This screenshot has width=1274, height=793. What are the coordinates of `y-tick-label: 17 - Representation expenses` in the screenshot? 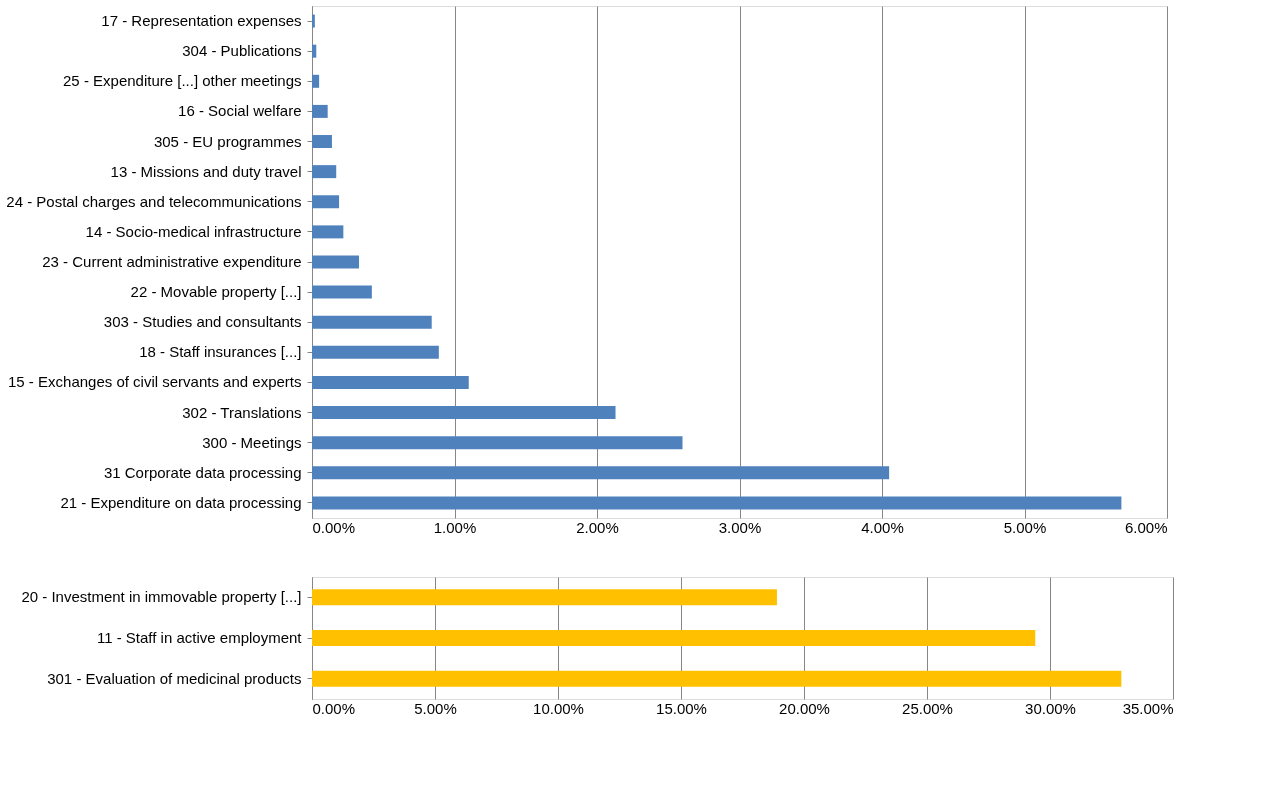 It's located at (201, 21).